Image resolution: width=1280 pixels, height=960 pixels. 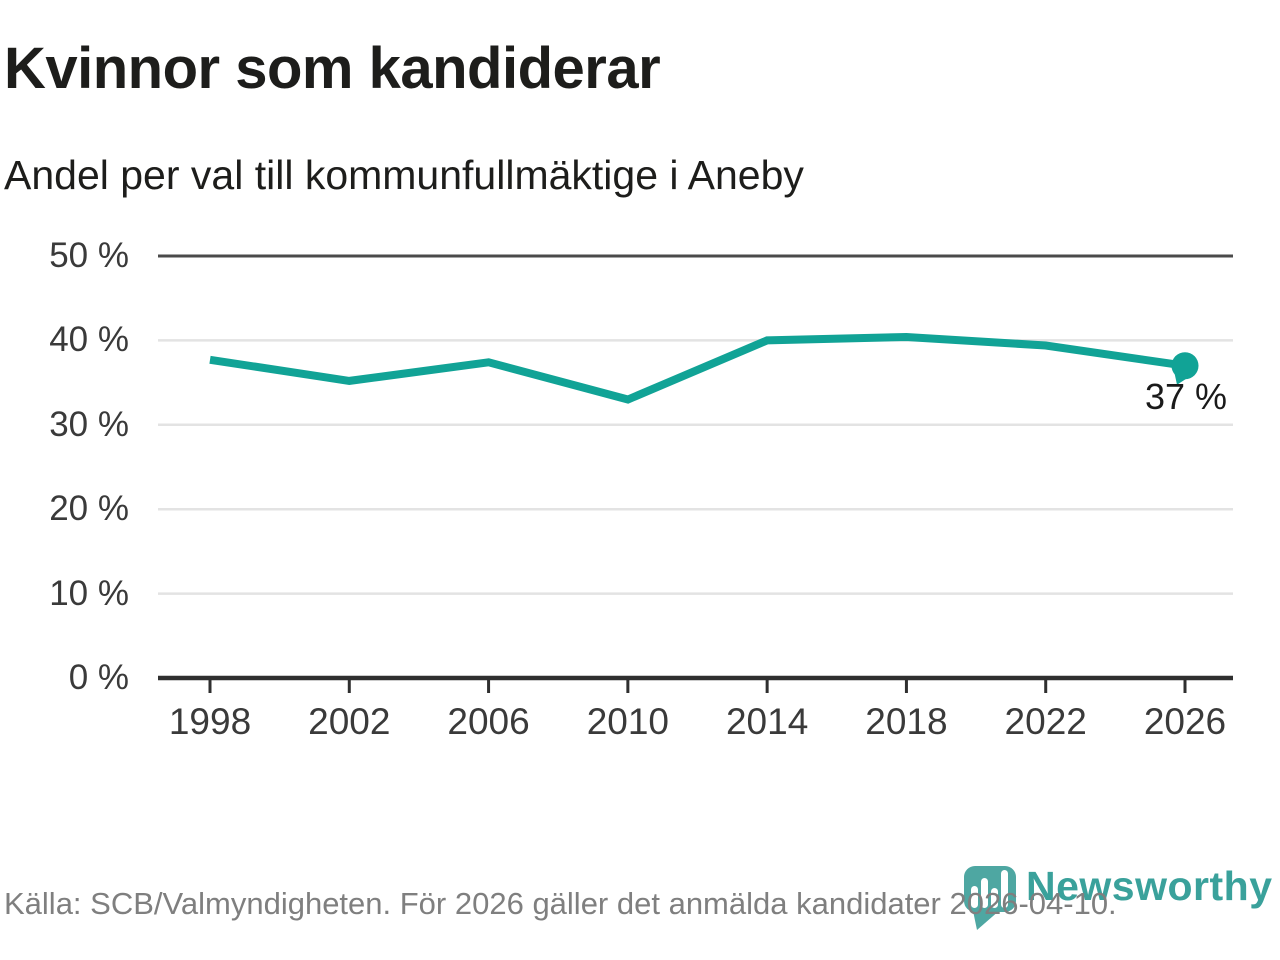 What do you see at coordinates (1185, 721) in the screenshot?
I see `x-axis-label: 2026` at bounding box center [1185, 721].